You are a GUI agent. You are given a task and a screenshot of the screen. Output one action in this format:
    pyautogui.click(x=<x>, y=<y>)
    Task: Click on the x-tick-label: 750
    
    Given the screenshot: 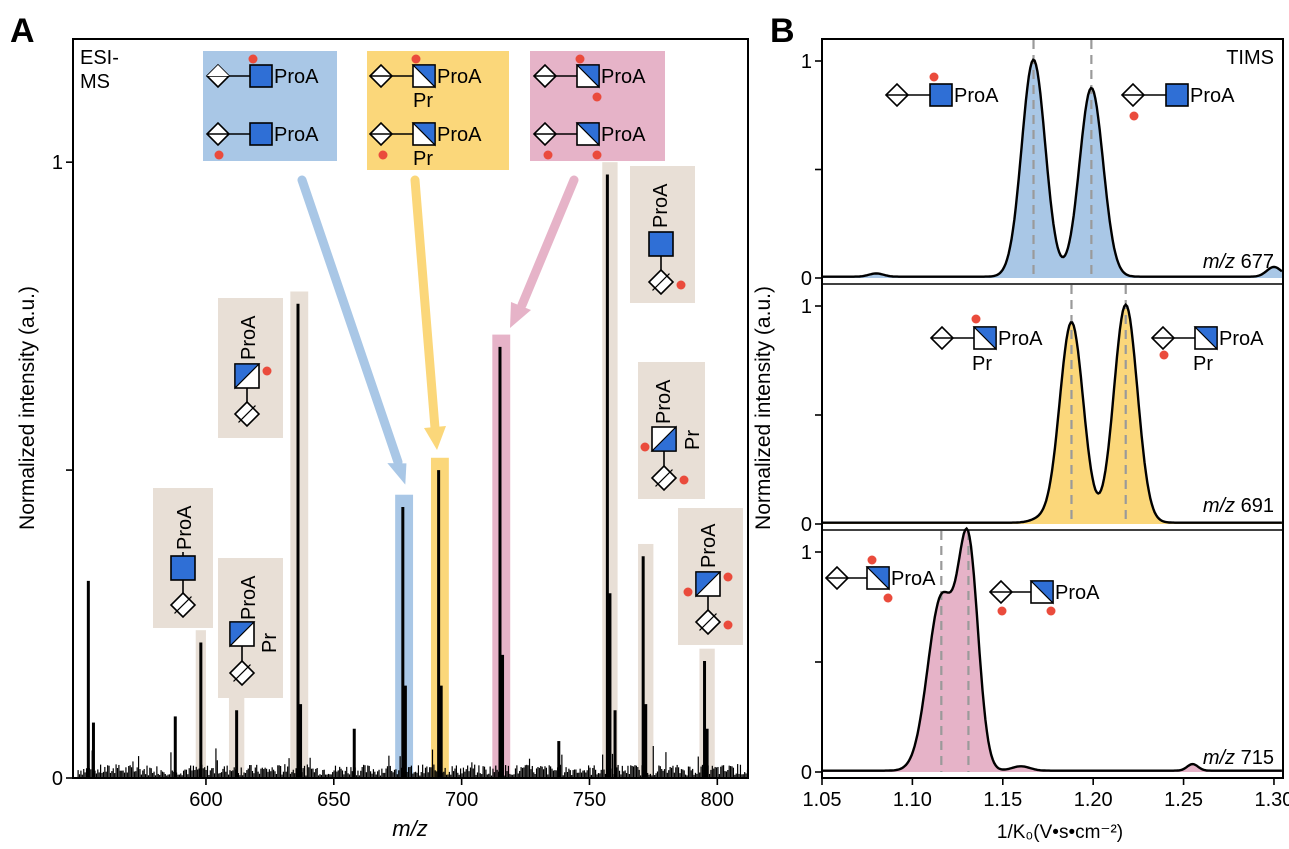 What is the action you would take?
    pyautogui.click(x=589, y=800)
    